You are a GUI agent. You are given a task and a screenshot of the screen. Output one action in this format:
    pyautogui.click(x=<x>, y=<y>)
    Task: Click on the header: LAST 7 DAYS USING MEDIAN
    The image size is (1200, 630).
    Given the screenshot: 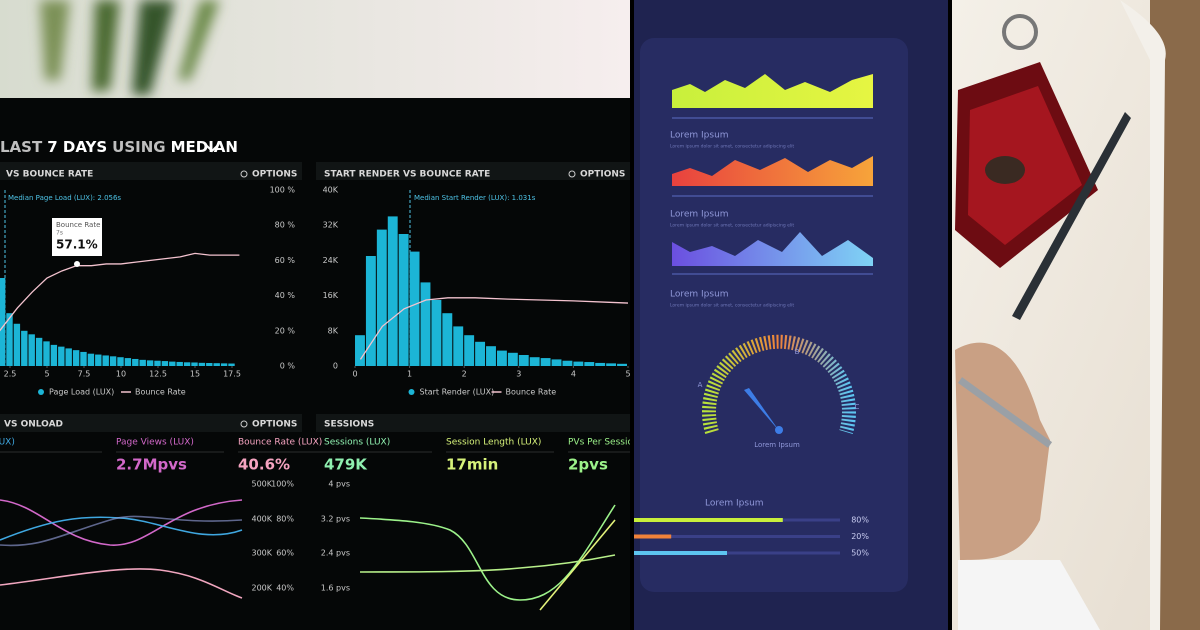 What is the action you would take?
    pyautogui.click(x=119, y=147)
    